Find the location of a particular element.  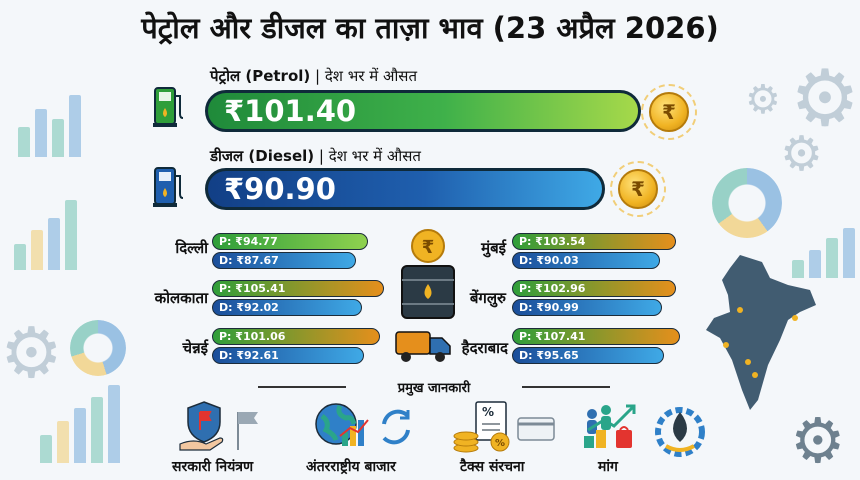

city-diesel-price: D: ₹92.61 is located at coordinates (288, 355).